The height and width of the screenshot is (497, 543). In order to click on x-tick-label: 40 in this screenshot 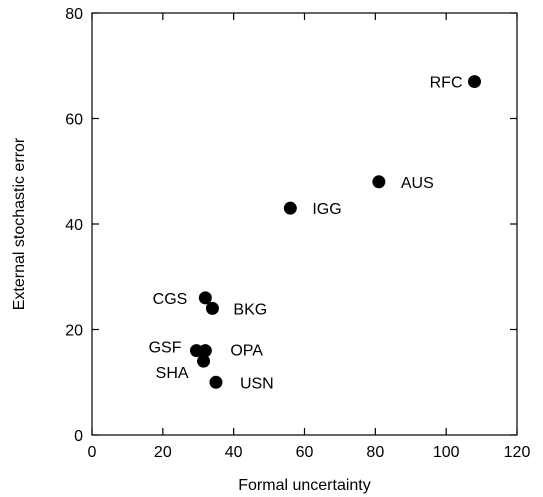, I will do `click(234, 452)`.